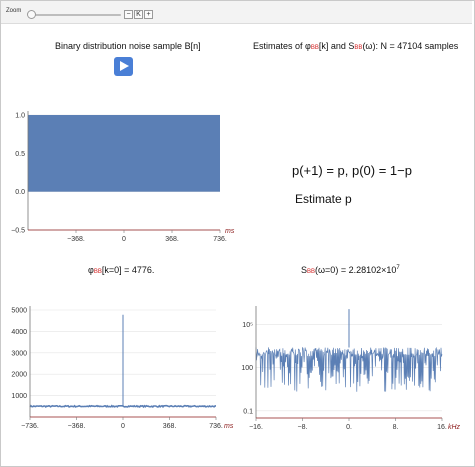  What do you see at coordinates (18, 231) in the screenshot?
I see `y-tick-label: −0.5` at bounding box center [18, 231].